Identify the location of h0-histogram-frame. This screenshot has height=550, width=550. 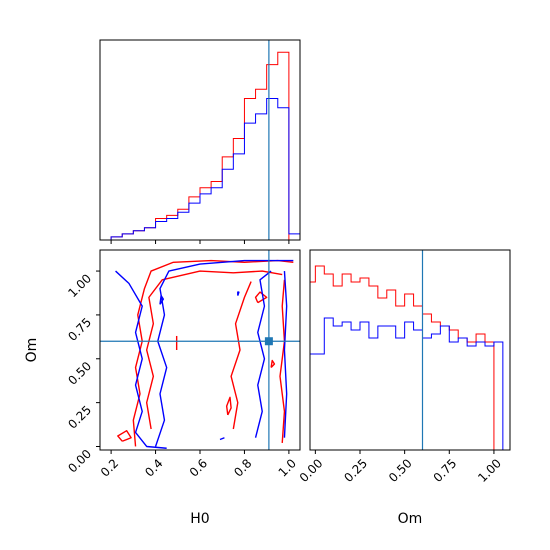
(200, 140).